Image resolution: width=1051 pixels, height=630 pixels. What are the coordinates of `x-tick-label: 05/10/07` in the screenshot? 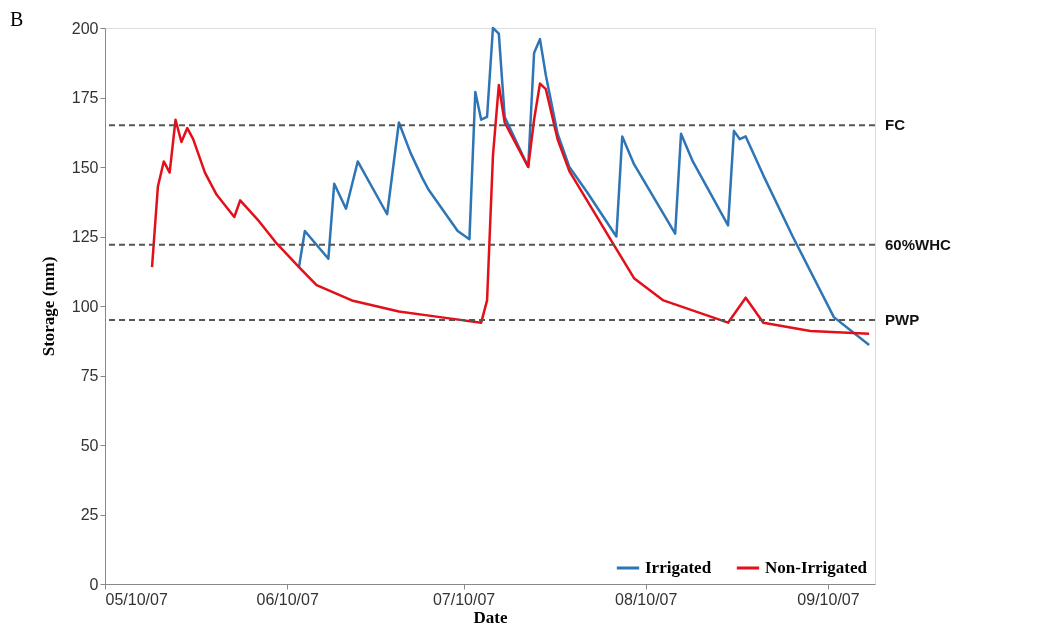 It's located at (136, 599).